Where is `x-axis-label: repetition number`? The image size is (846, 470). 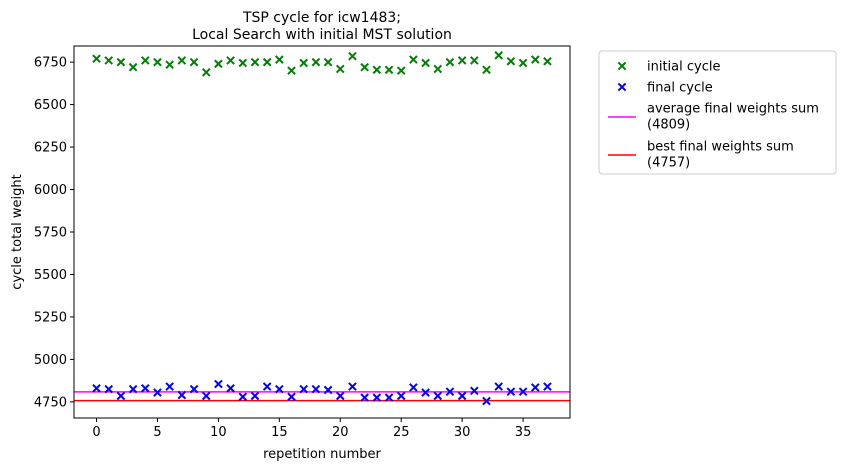 x-axis-label: repetition number is located at coordinates (322, 454).